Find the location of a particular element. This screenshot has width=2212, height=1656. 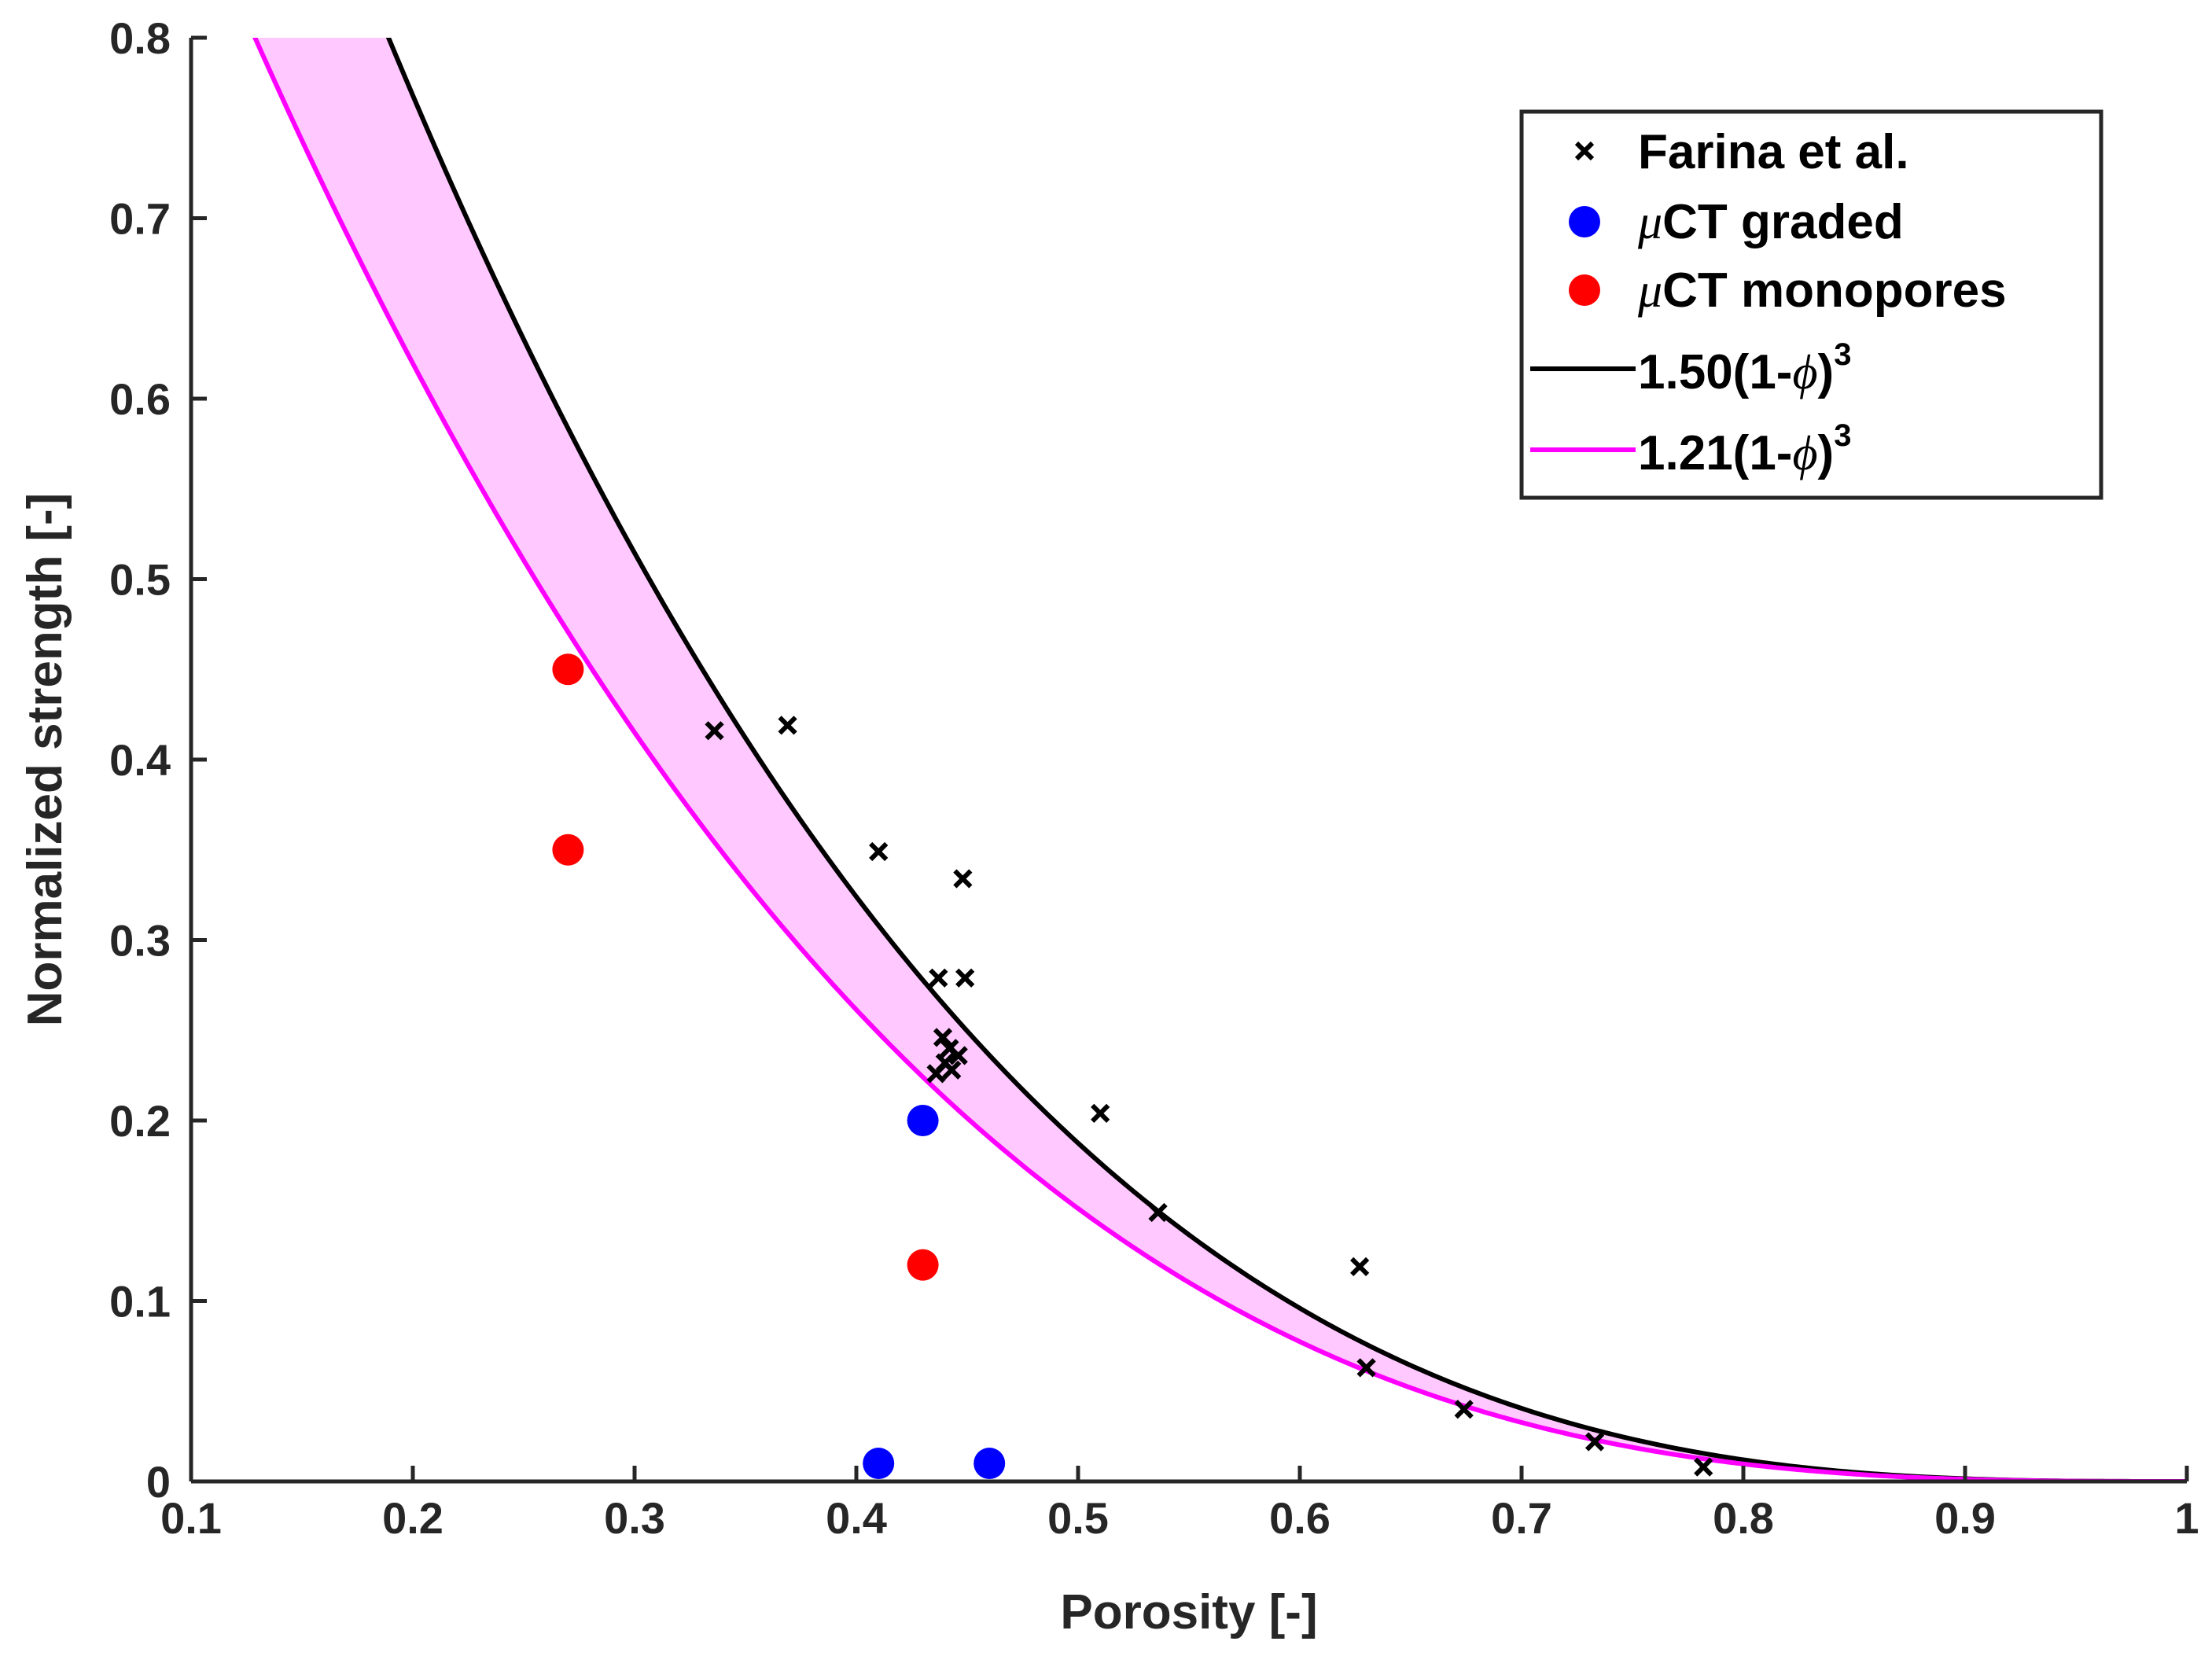

y-tick-label: 0.3 is located at coordinates (140, 941).